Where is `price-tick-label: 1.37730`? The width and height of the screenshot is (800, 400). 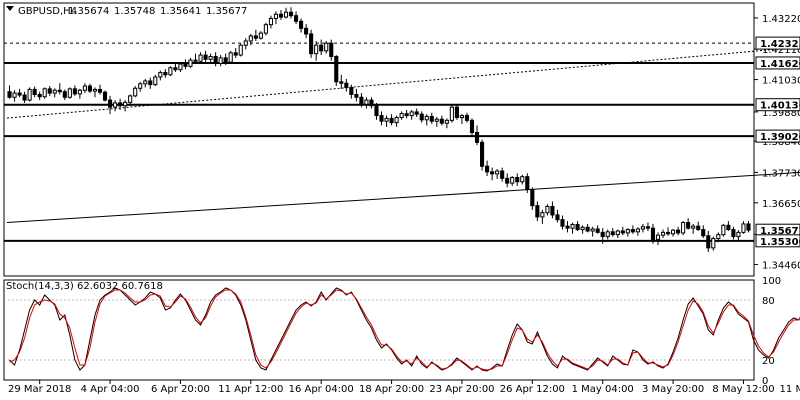 price-tick-label: 1.37730 is located at coordinates (781, 173).